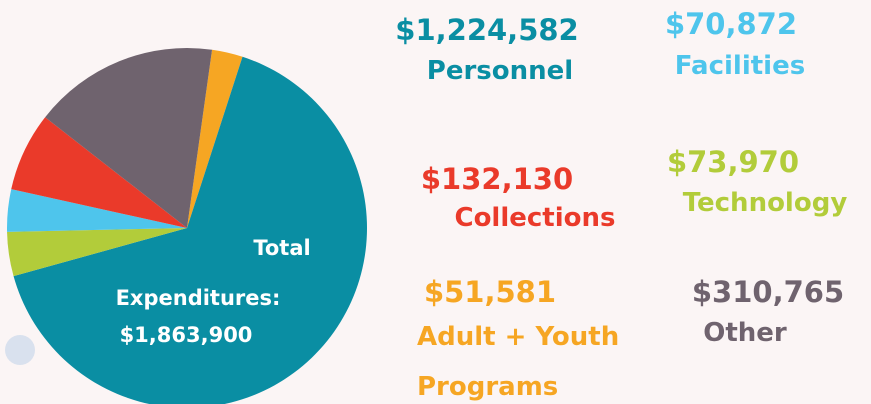 Image resolution: width=871 pixels, height=404 pixels. I want to click on value-label: $310,765, so click(768, 292).